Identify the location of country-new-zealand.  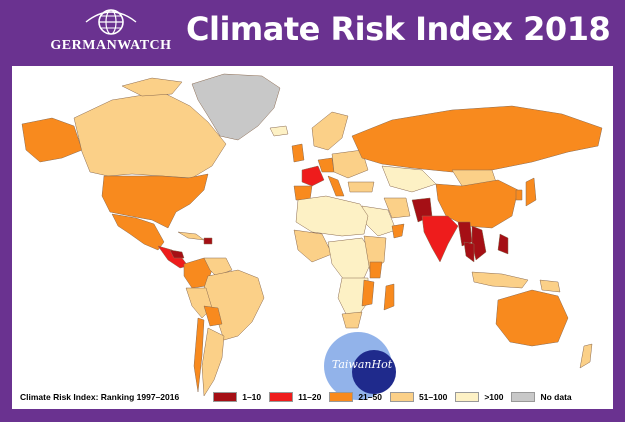
(586, 356).